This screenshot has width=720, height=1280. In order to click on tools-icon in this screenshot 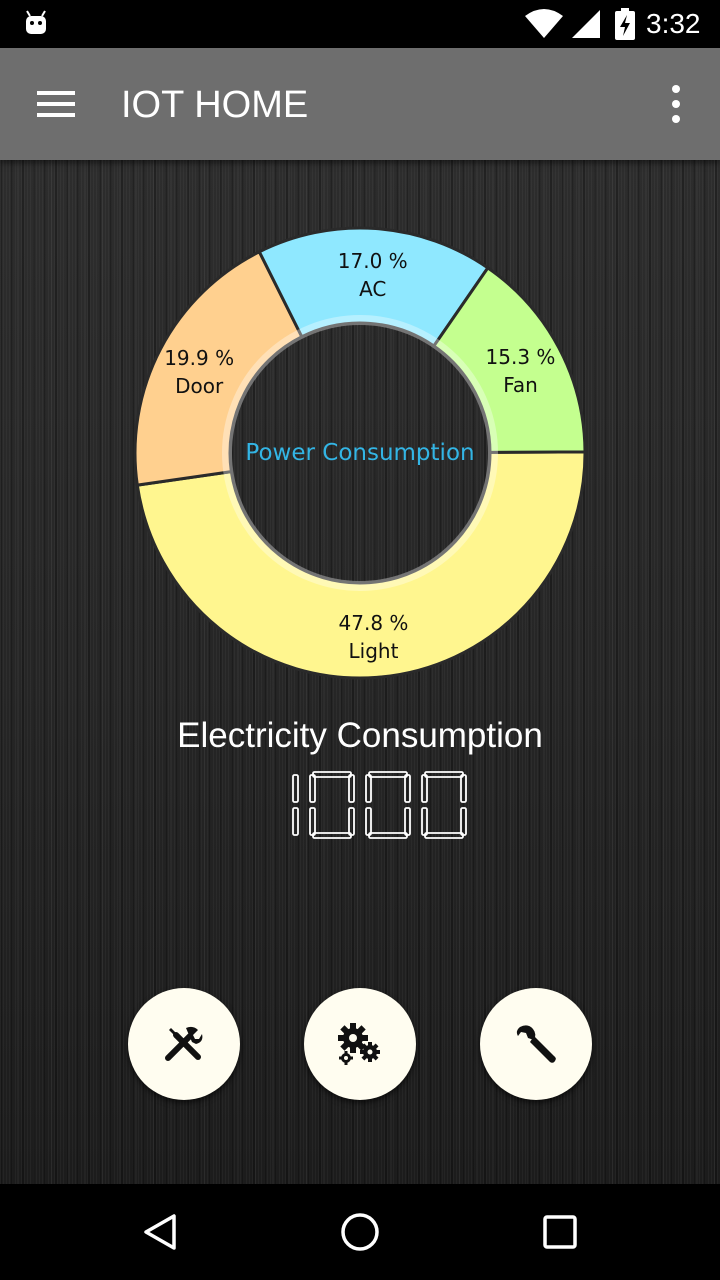, I will do `click(184, 1043)`.